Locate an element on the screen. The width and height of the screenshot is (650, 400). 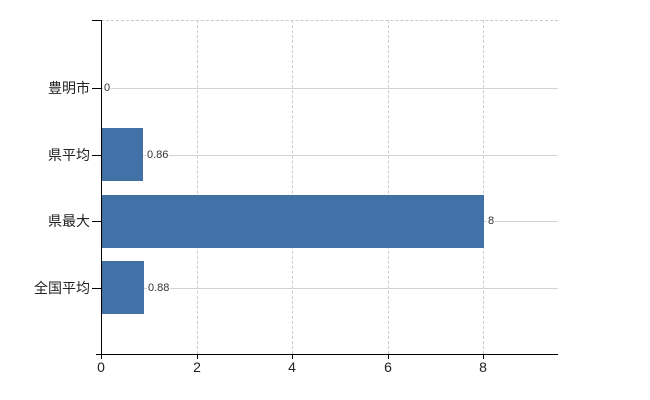
category-label: 県平均 is located at coordinates (69, 155).